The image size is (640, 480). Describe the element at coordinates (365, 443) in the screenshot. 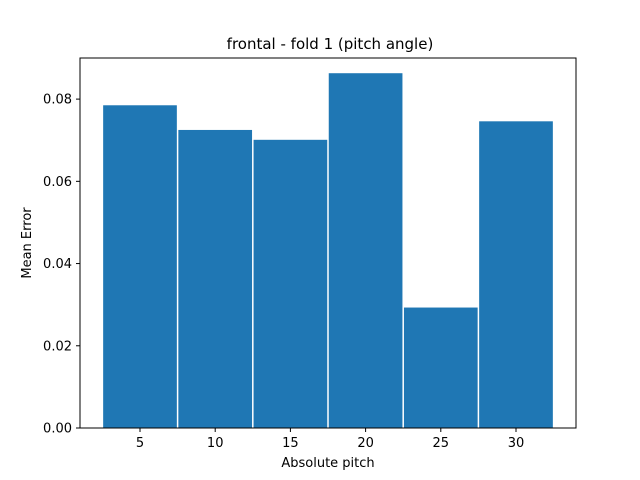

I see `x-tick-label: 20` at that location.